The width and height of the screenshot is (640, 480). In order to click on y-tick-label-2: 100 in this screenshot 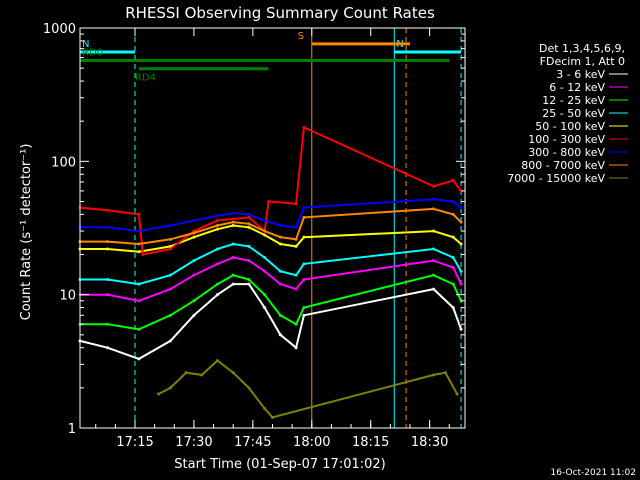, I will do `click(63, 162)`.